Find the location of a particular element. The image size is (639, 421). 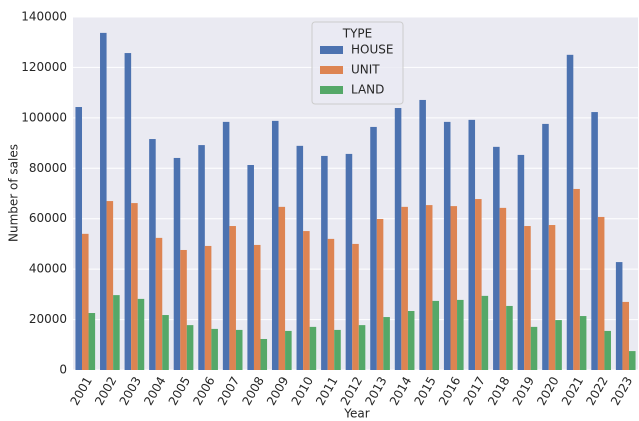

legend-label: HOUSE is located at coordinates (372, 50).